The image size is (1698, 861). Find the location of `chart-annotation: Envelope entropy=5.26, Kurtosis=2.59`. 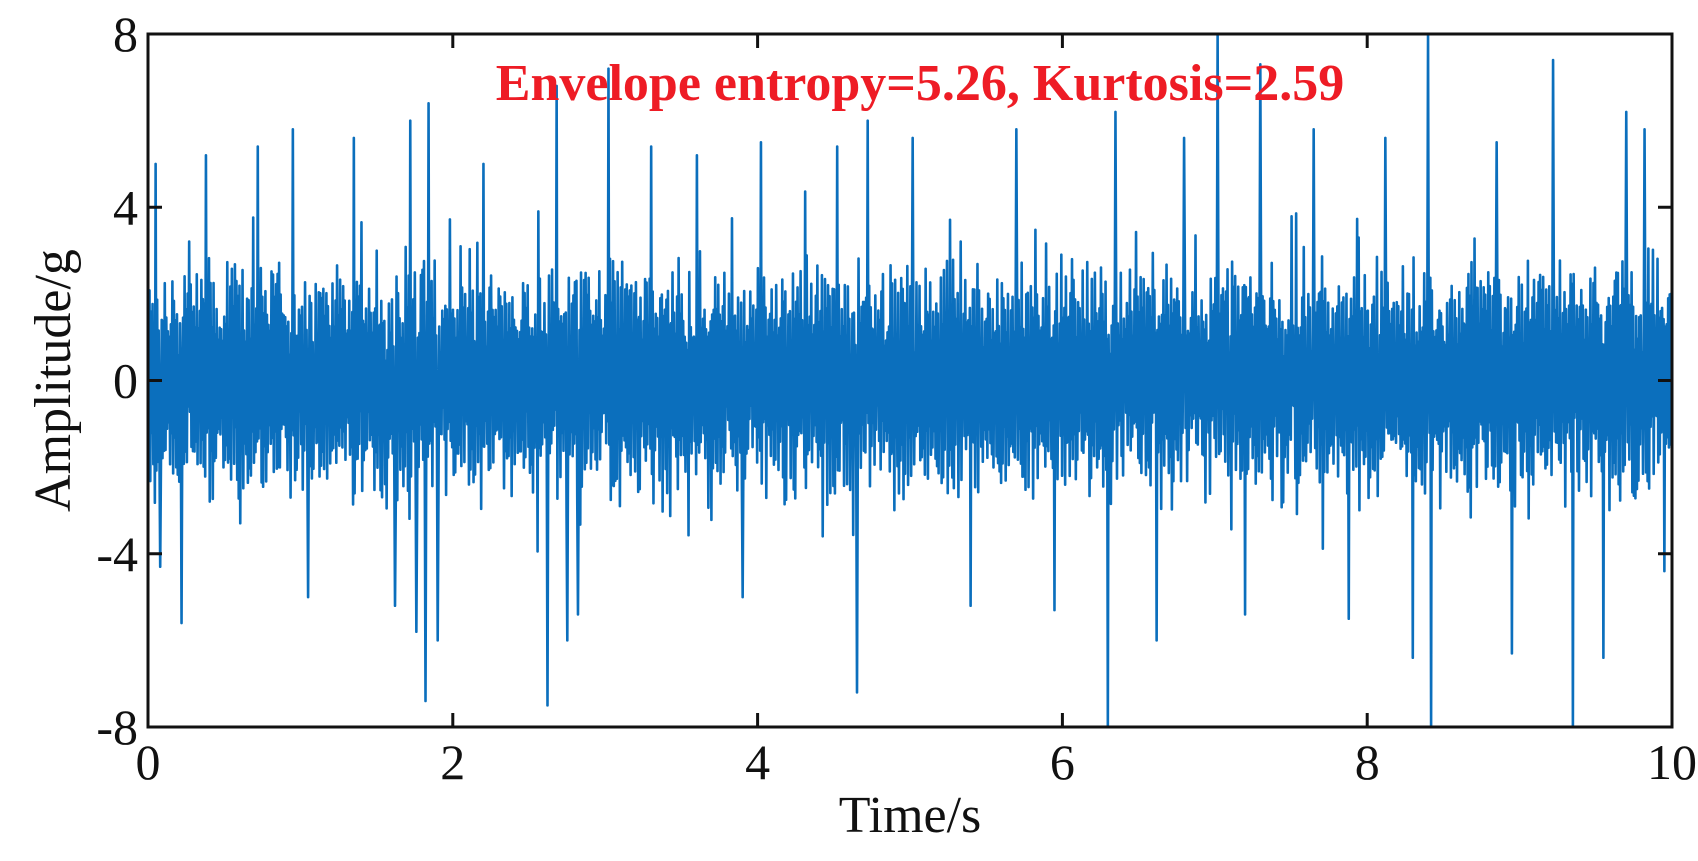

chart-annotation: Envelope entropy=5.26, Kurtosis=2.59 is located at coordinates (920, 83).